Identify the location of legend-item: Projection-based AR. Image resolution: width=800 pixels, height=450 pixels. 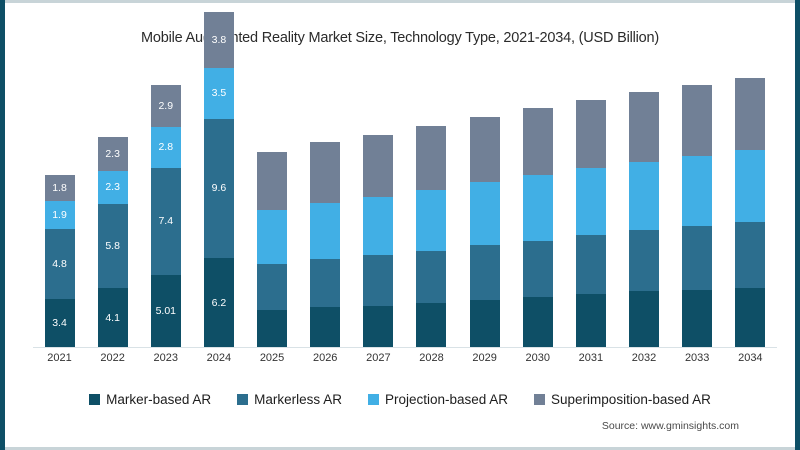
(438, 399).